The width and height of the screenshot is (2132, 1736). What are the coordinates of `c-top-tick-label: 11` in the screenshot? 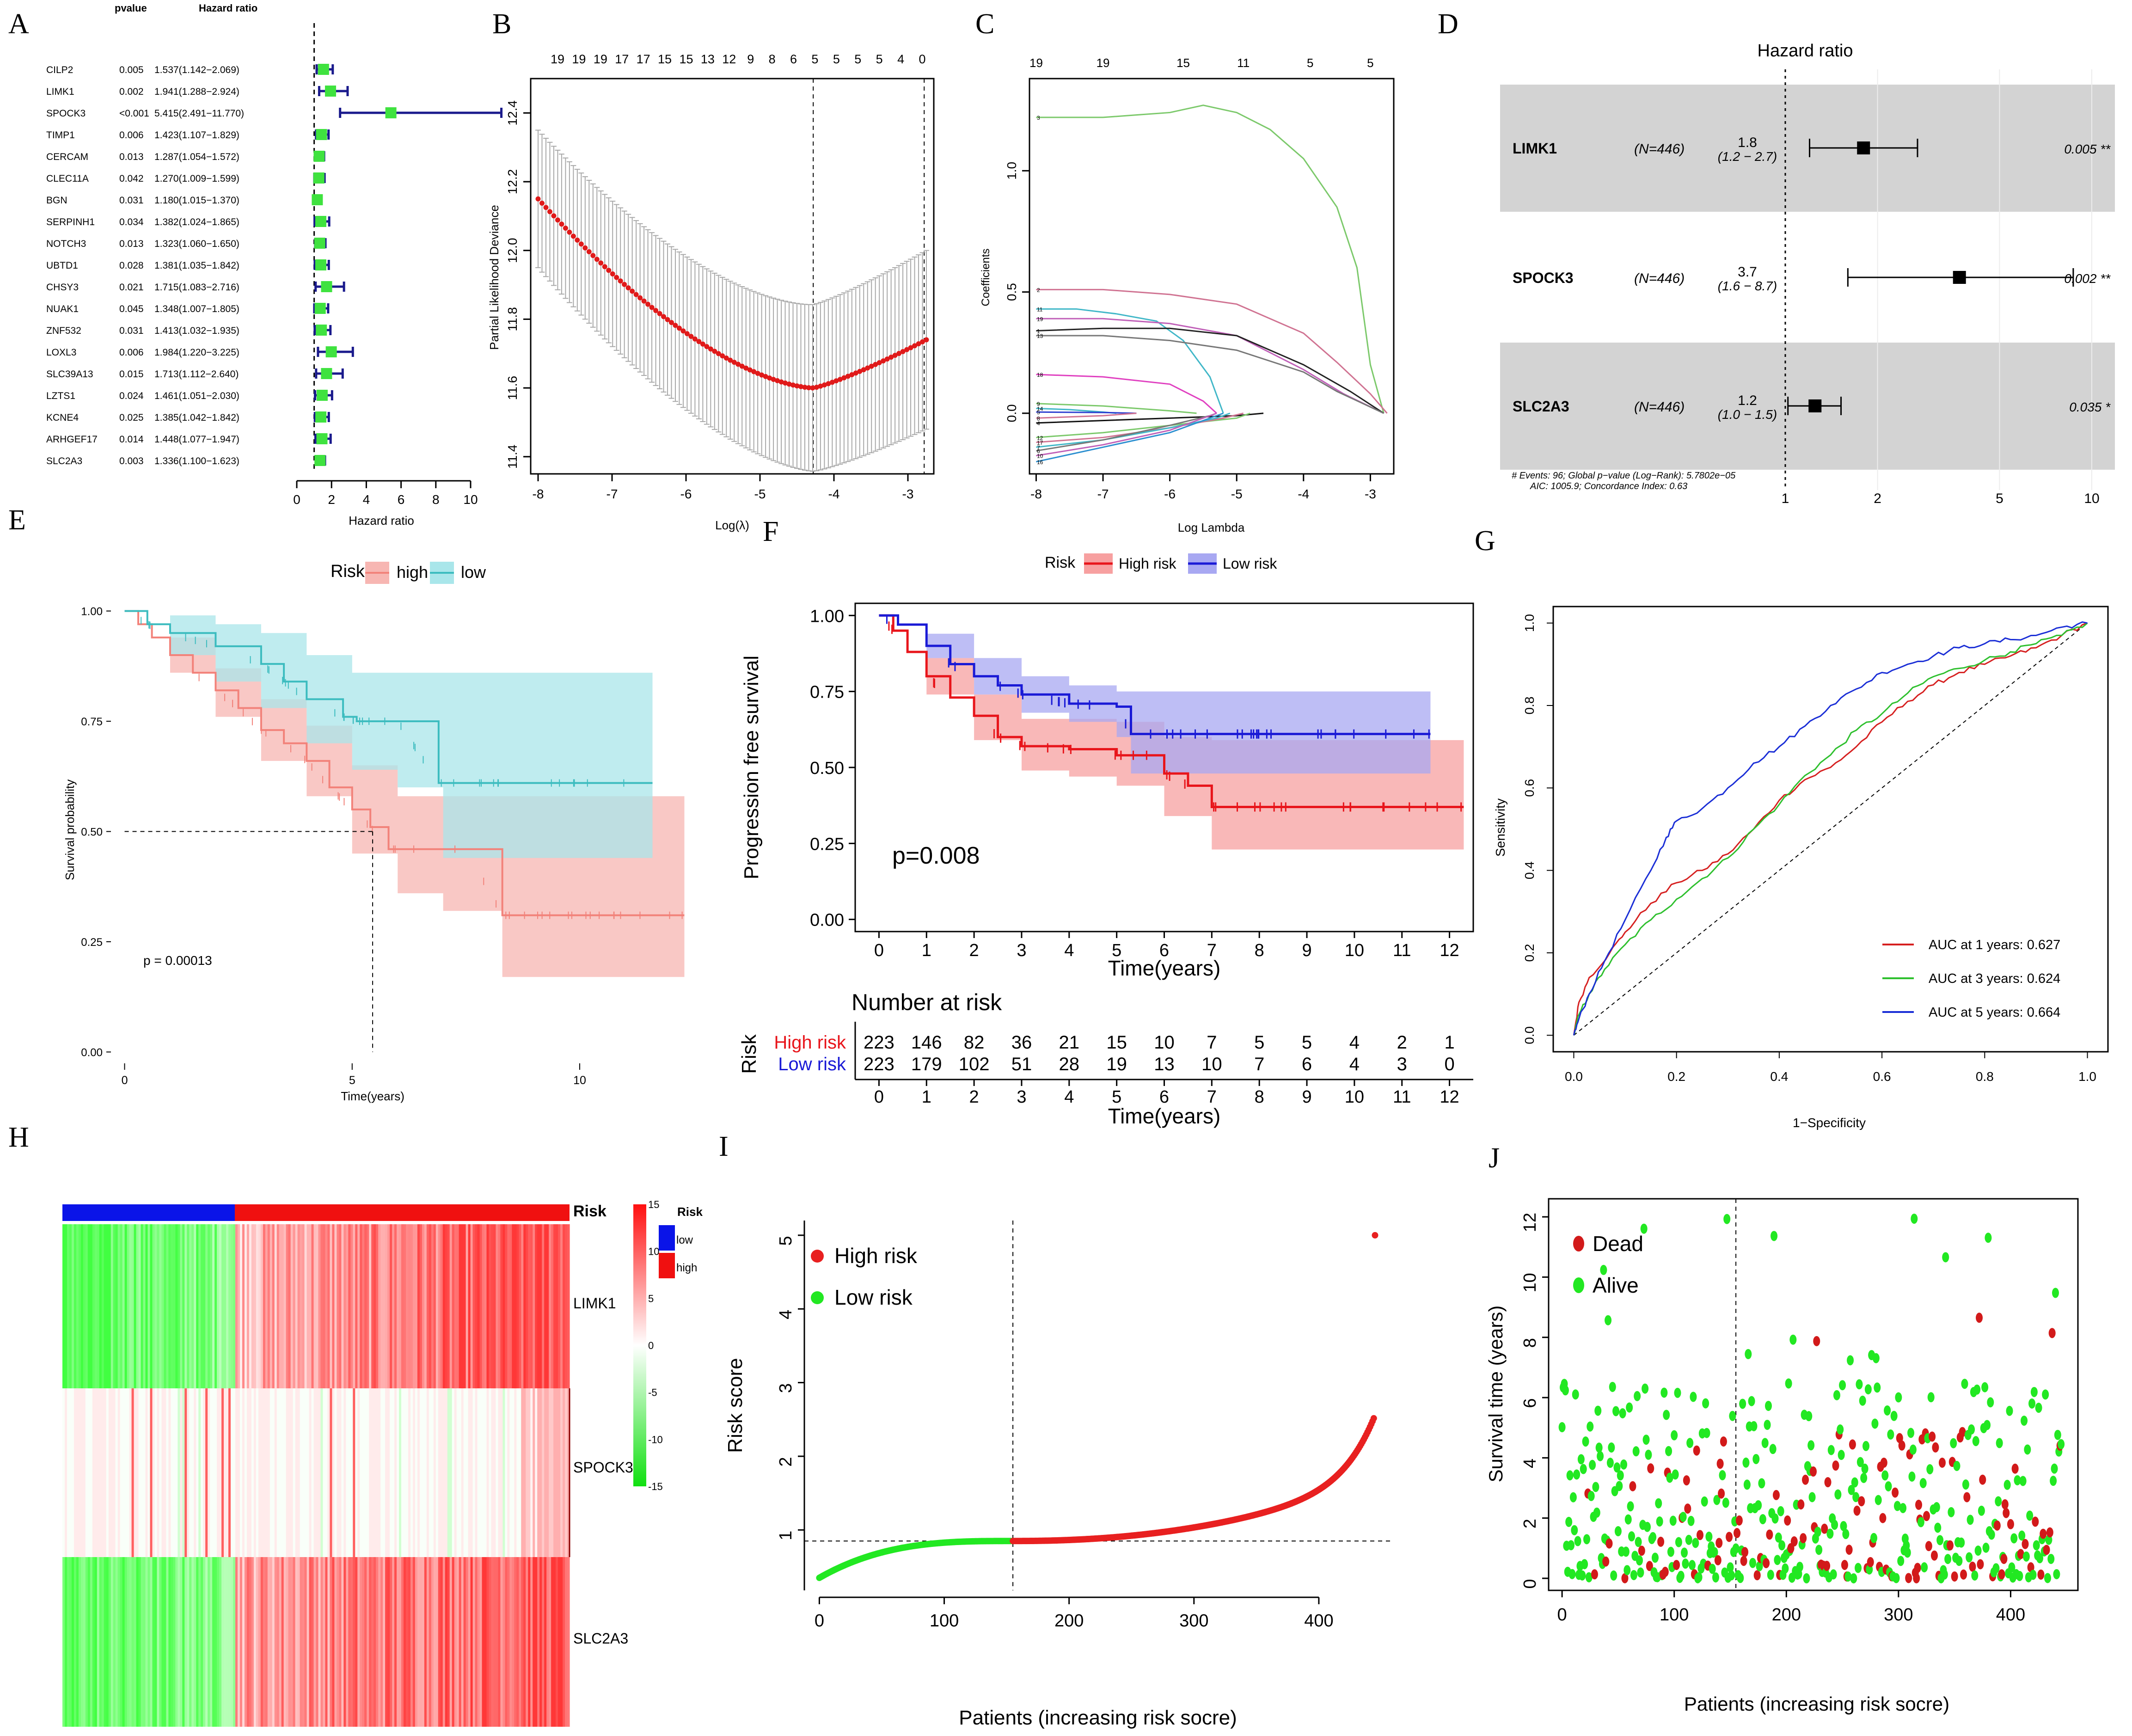 It's located at (1243, 63).